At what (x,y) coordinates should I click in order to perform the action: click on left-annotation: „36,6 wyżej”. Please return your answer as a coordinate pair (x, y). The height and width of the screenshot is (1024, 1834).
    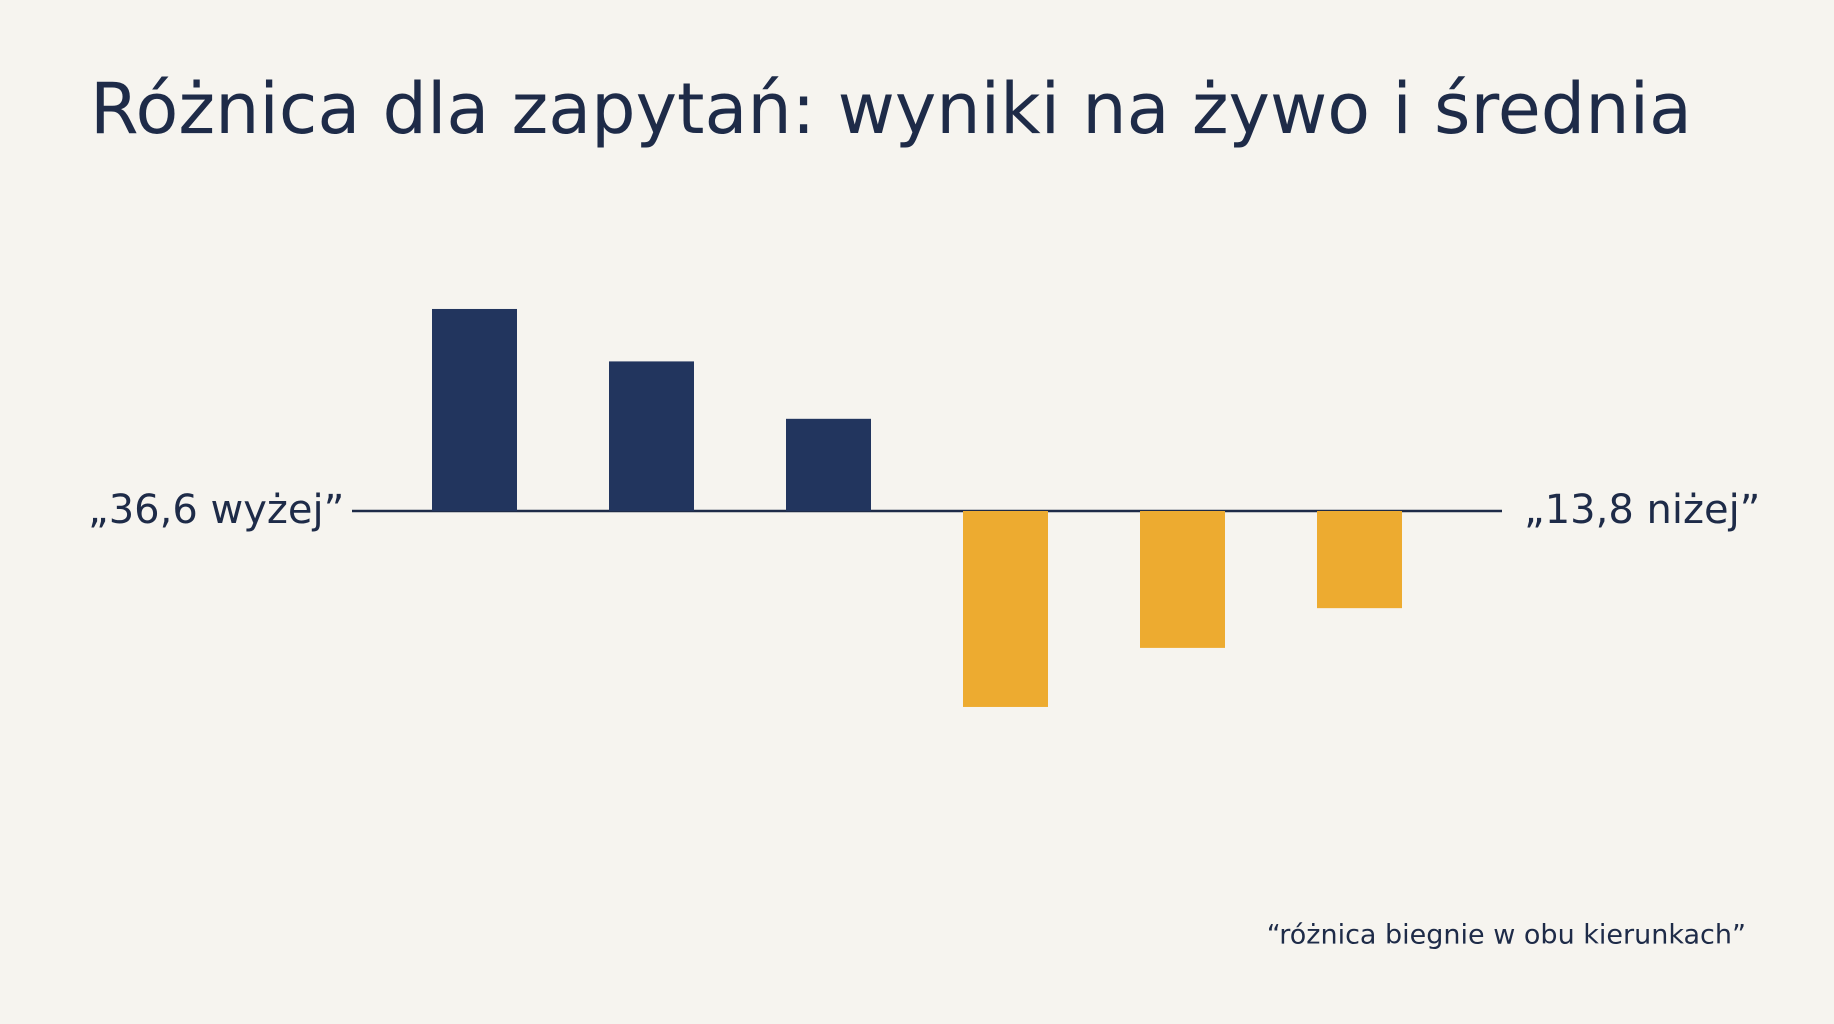
    Looking at the image, I should click on (216, 510).